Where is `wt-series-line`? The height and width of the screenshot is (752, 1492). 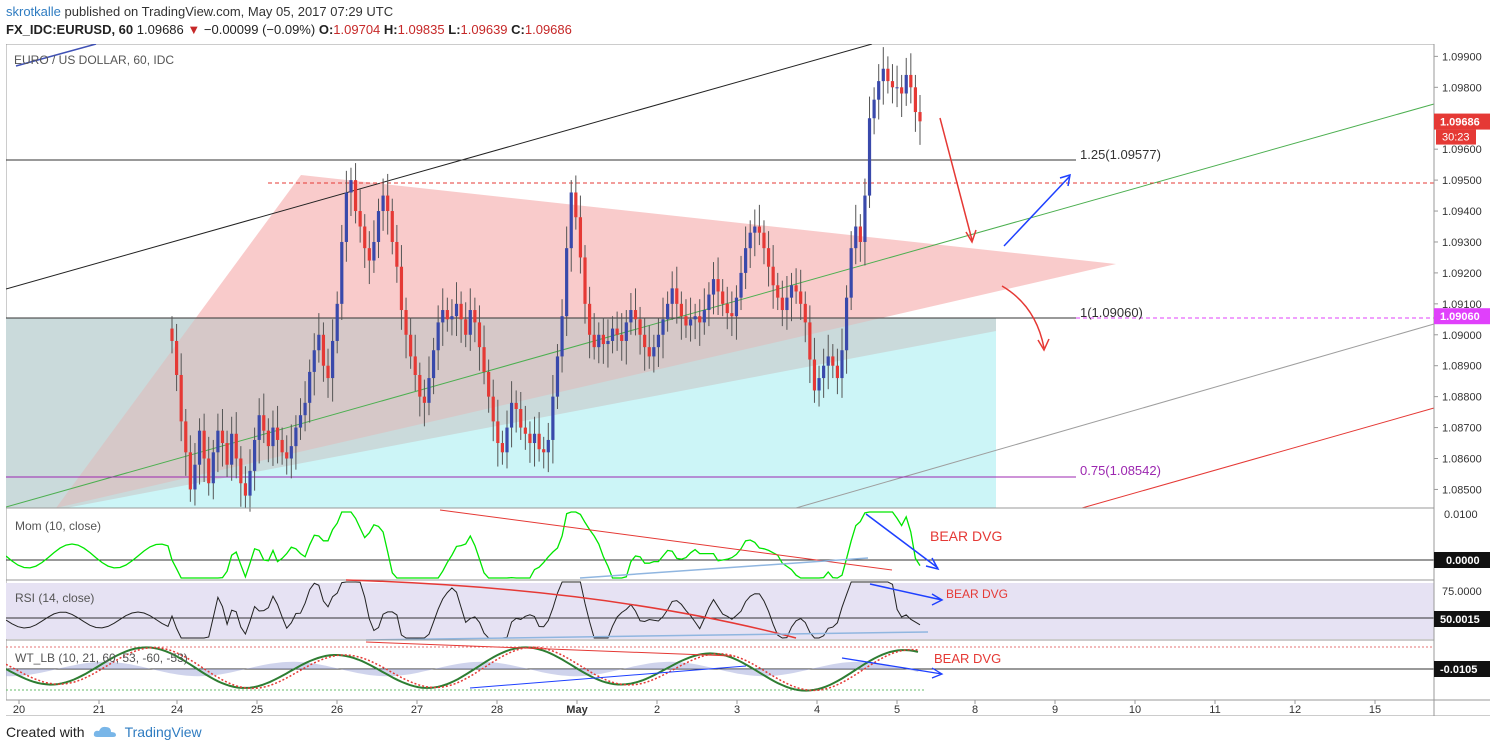
wt-series-line is located at coordinates (462, 669).